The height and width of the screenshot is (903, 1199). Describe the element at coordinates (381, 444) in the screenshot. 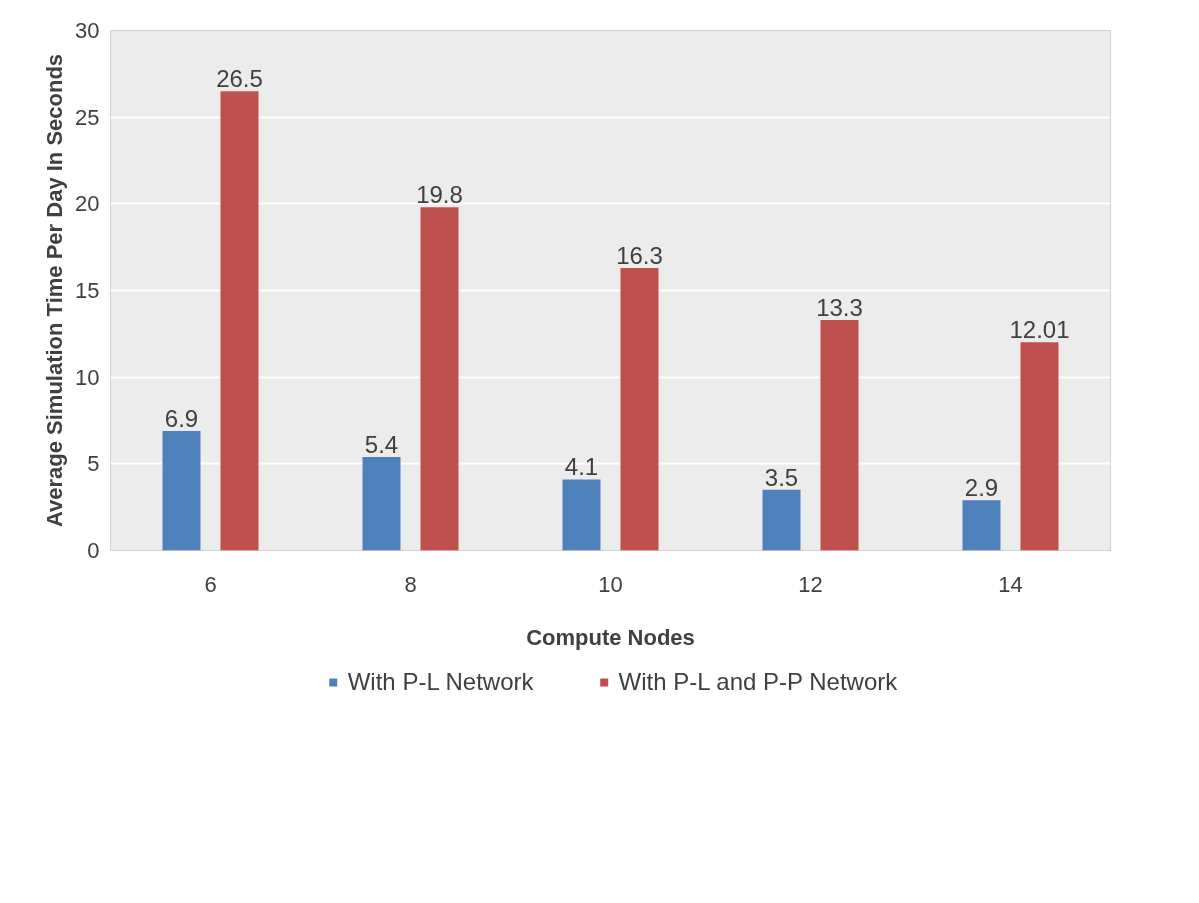

I see `data-label: 5.4` at that location.